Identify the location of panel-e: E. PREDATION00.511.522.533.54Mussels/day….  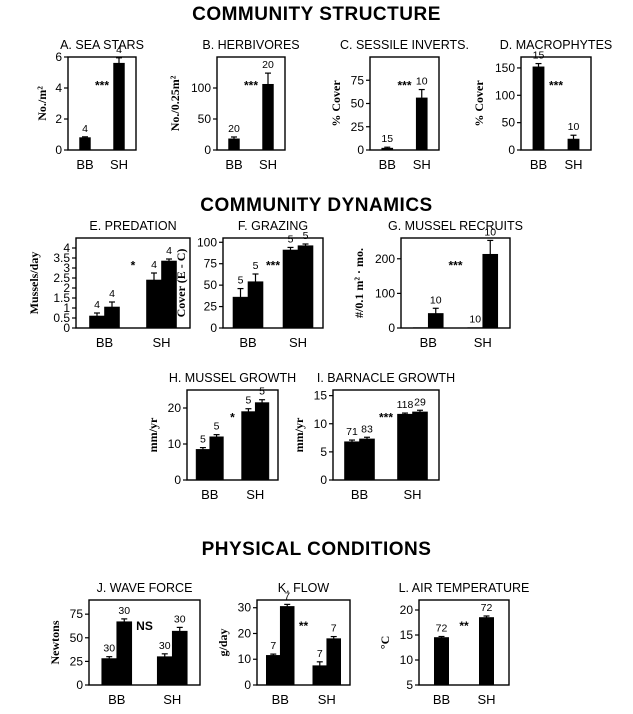
(109, 284).